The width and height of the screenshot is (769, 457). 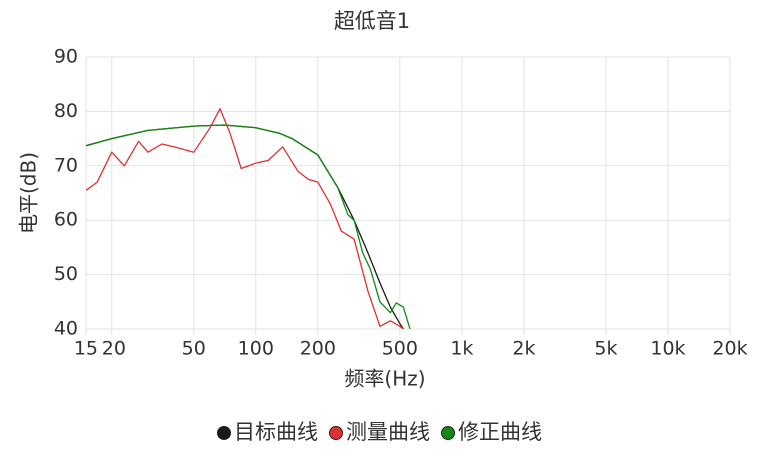 I want to click on x-tick-label: 200, so click(x=318, y=349).